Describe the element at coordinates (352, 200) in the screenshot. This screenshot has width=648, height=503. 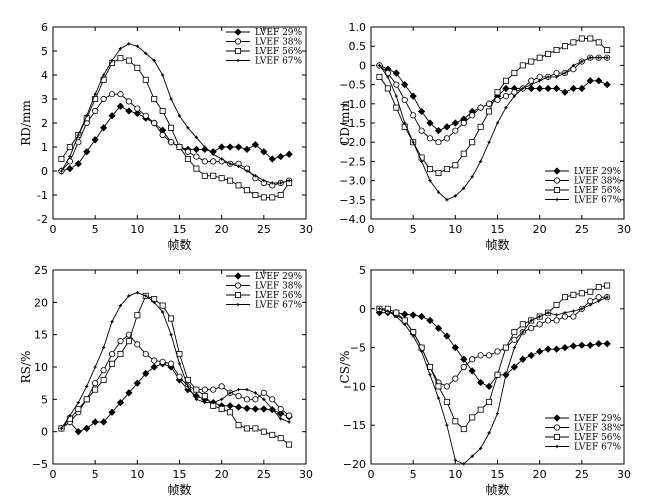
I see `y-tick-label: −3.5` at that location.